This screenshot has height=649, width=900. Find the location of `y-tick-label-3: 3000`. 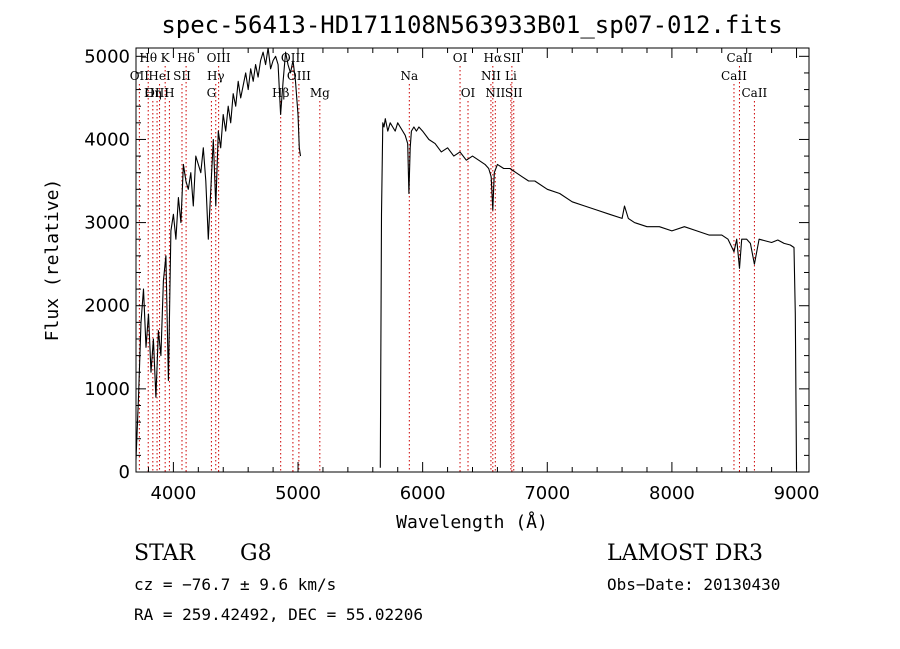

y-tick-label-3: 3000 is located at coordinates (107, 223).